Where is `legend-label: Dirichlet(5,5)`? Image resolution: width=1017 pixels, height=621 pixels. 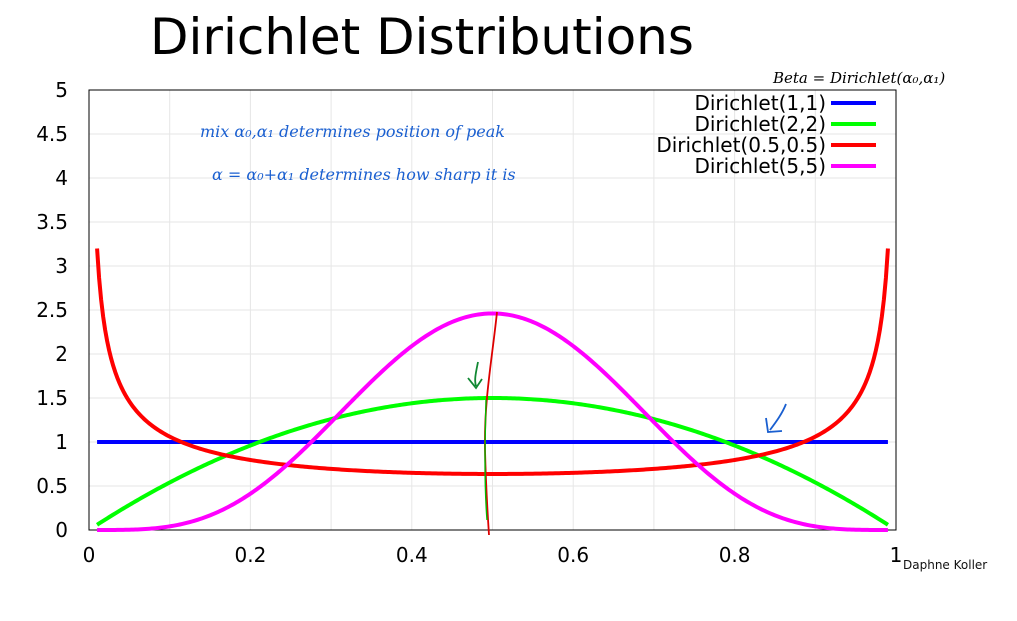 legend-label: Dirichlet(5,5) is located at coordinates (760, 166).